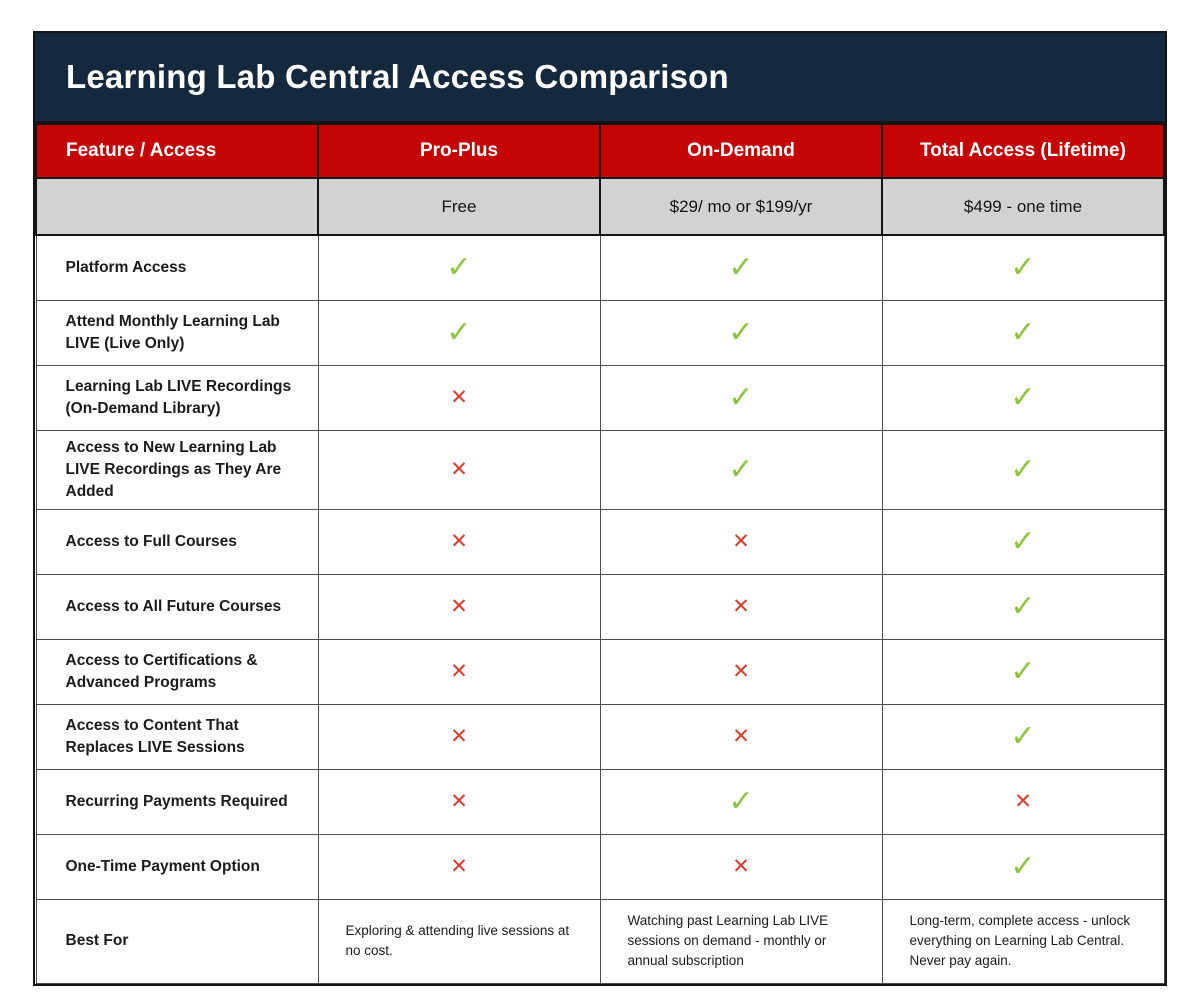  Describe the element at coordinates (1023, 151) in the screenshot. I see `column-header-total-access: Total Access (Lifetime)` at that location.